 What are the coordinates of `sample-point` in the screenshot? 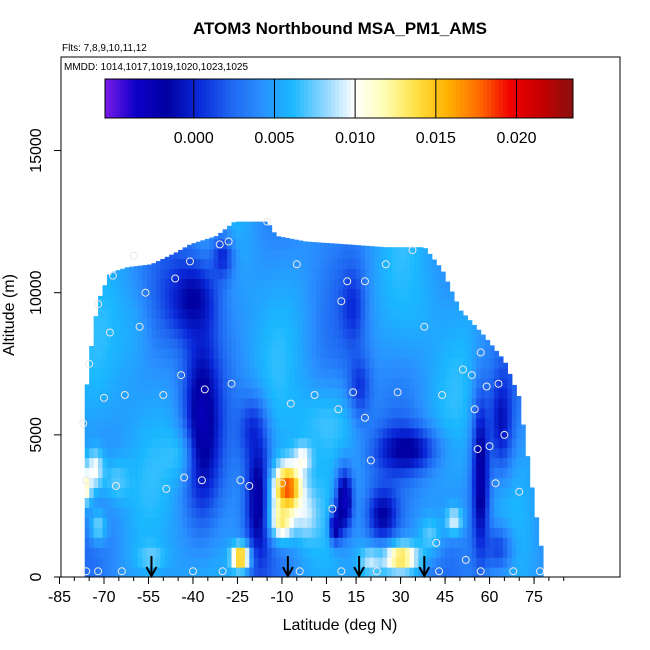 It's located at (365, 281).